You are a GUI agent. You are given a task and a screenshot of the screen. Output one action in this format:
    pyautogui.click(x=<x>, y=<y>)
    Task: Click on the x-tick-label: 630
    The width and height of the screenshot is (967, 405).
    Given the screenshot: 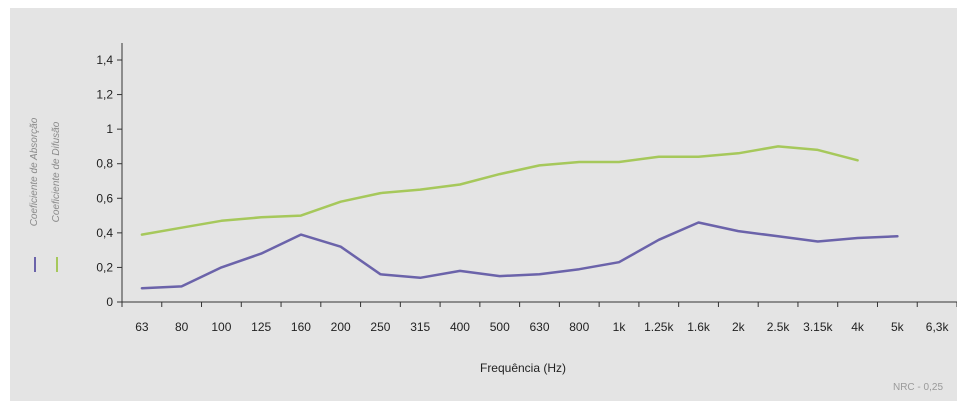 What is the action you would take?
    pyautogui.click(x=539, y=327)
    